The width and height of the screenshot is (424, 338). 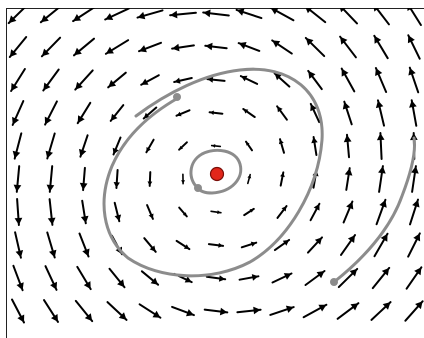 What do you see at coordinates (334, 282) in the screenshot?
I see `trajectory-start-marker` at bounding box center [334, 282].